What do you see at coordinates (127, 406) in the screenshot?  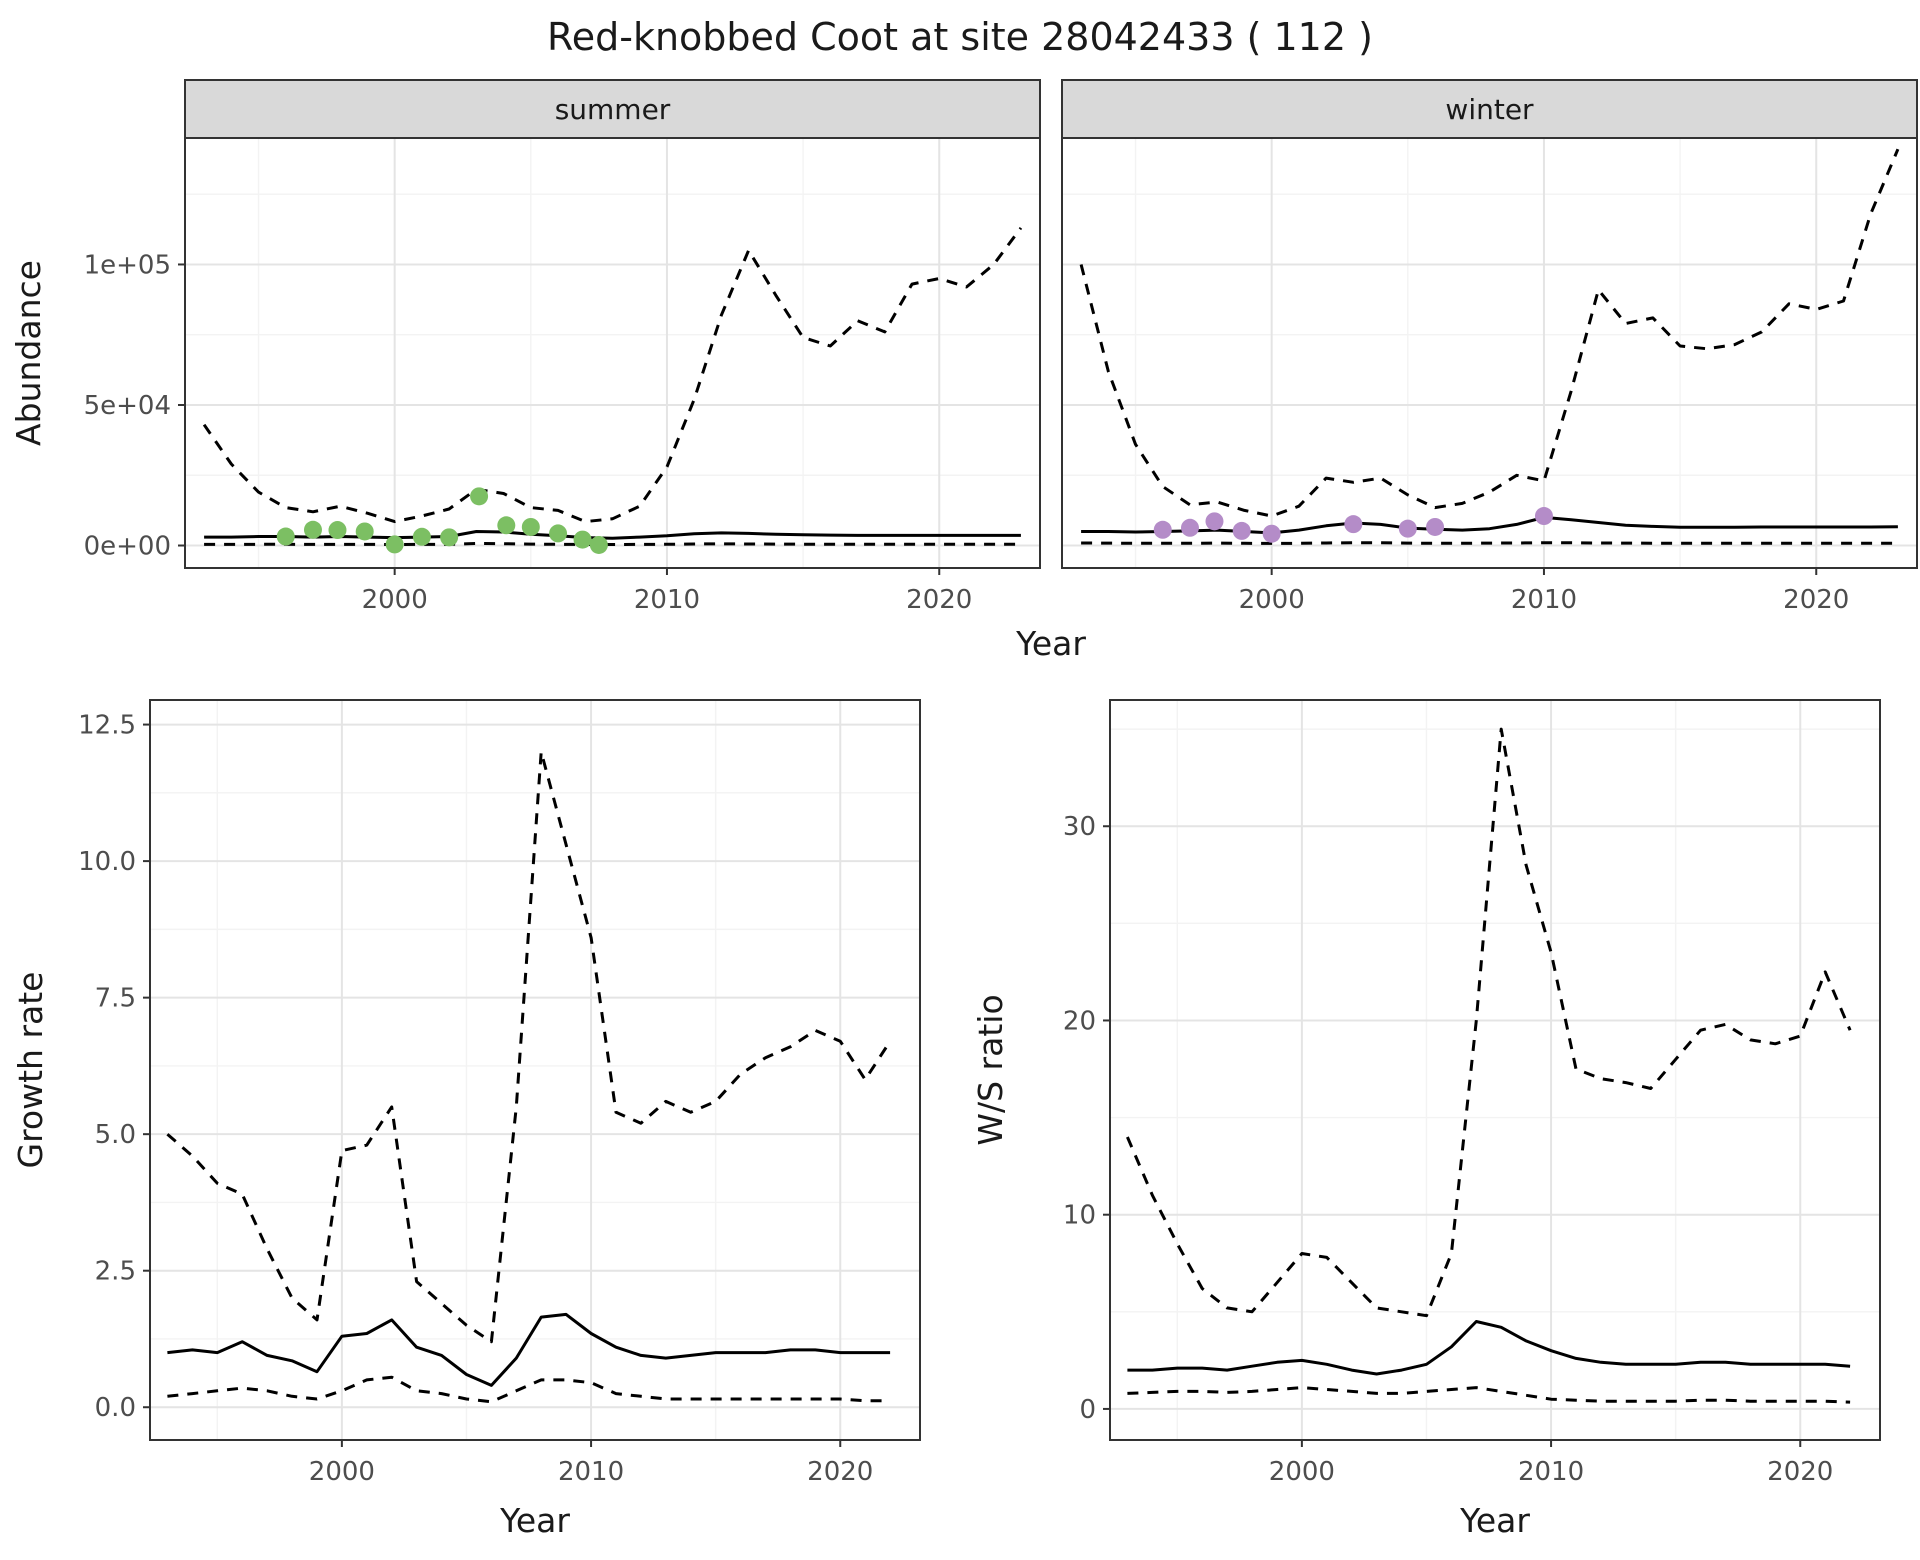 I see `abundance-summer-y-tick-label: 5e+04` at bounding box center [127, 406].